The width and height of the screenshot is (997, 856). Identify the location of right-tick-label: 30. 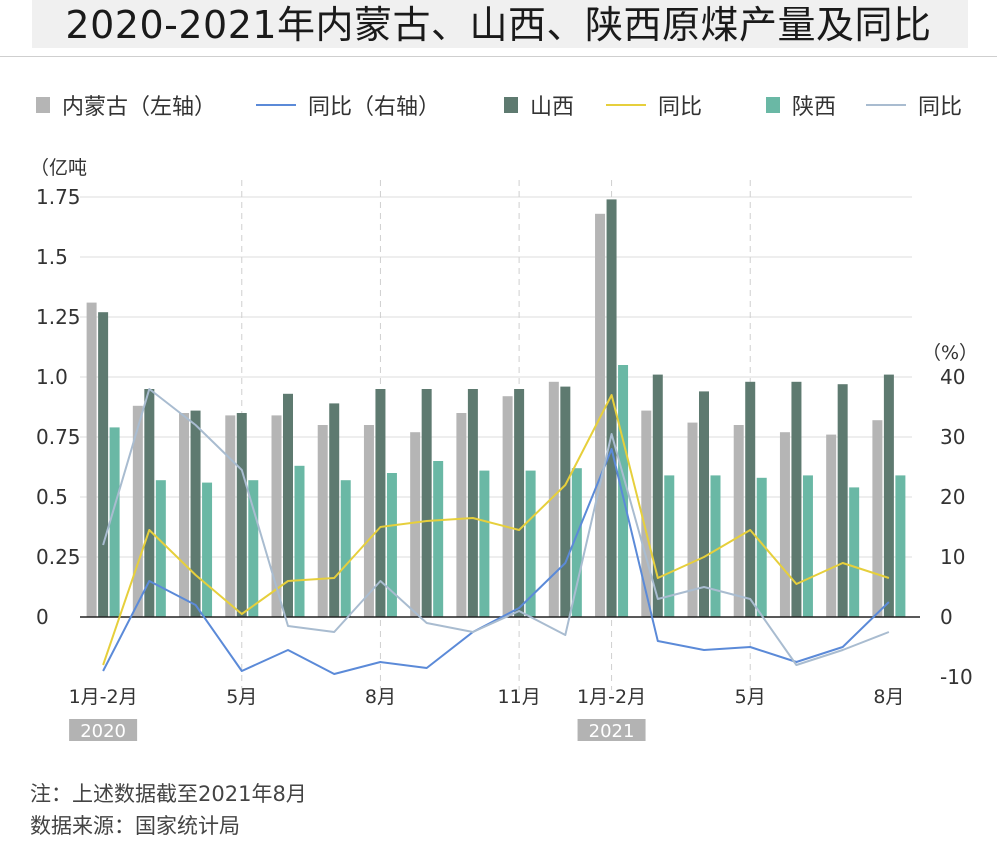
(952, 437).